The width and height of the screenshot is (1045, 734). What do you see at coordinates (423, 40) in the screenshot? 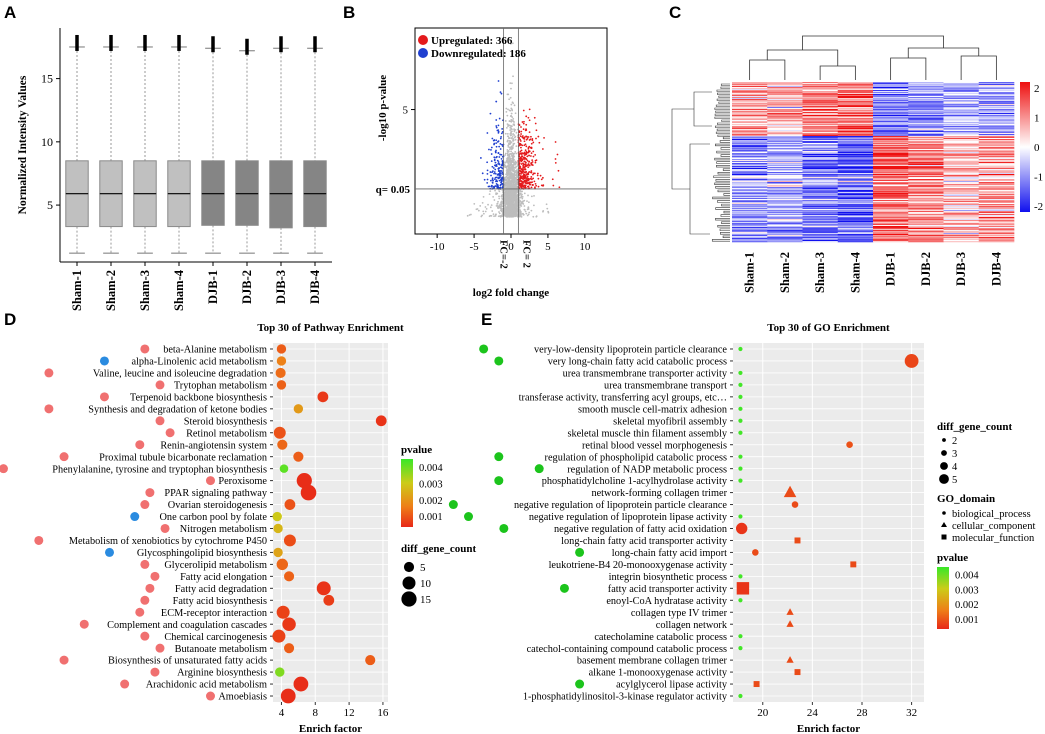
I see `legend-swatch-up` at bounding box center [423, 40].